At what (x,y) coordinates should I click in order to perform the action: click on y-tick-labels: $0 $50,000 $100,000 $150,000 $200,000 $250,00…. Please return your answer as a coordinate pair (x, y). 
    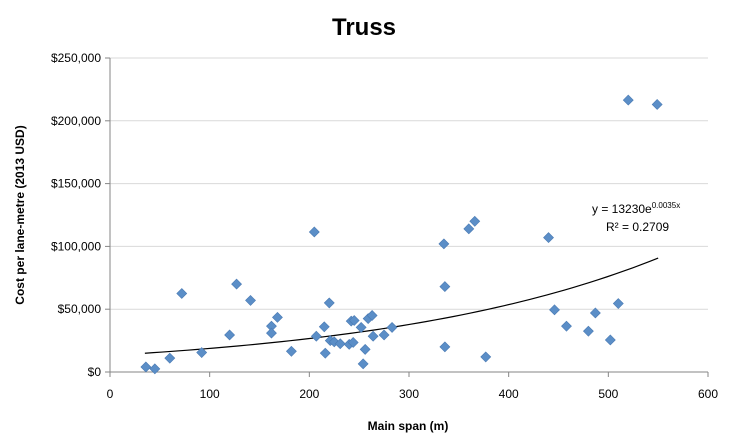
    Looking at the image, I should click on (76, 215).